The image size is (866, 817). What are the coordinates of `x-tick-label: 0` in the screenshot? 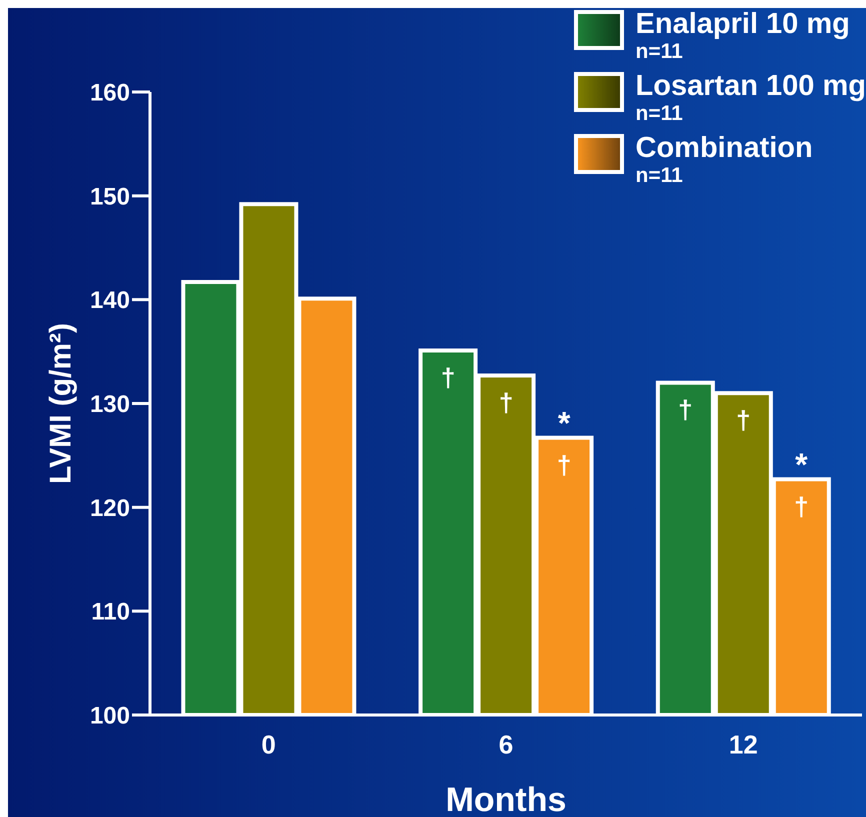 It's located at (268, 744).